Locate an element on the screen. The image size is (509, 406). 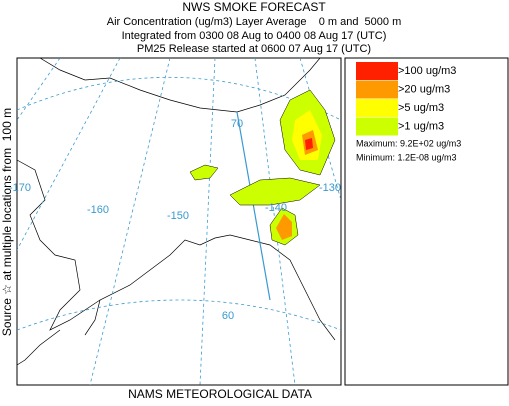
legend-label: >20 ug/m3 is located at coordinates (424, 89).